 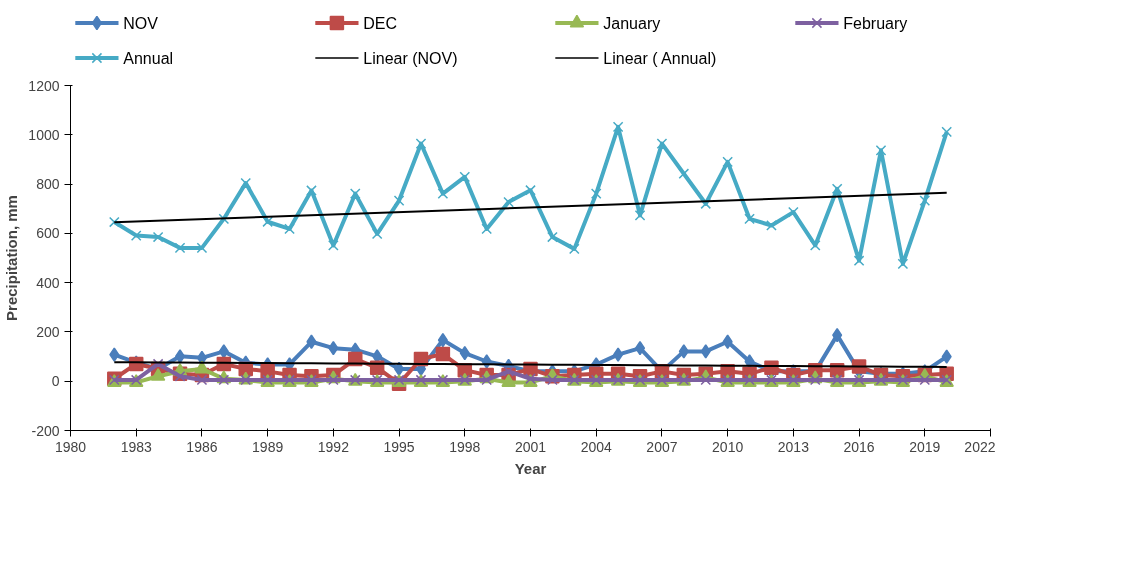 I want to click on x-tick-label: 1986, so click(x=202, y=446).